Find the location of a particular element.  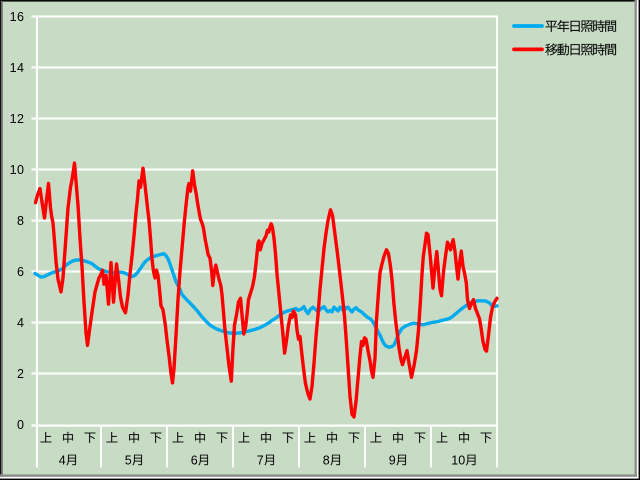

svg-text: 2 is located at coordinates (20, 374).